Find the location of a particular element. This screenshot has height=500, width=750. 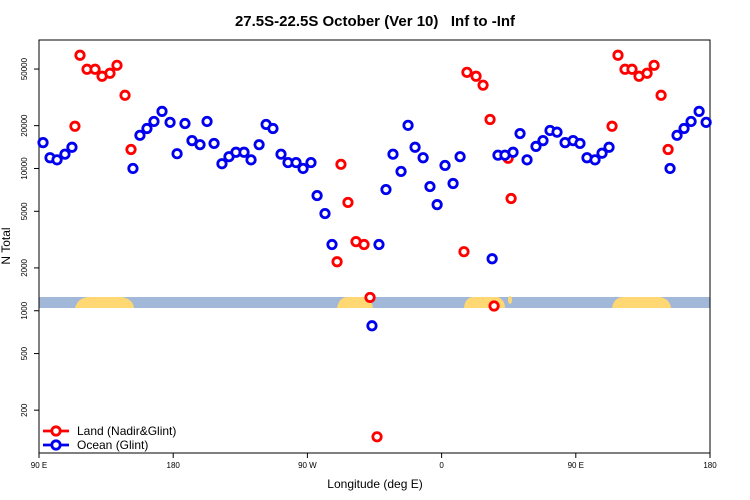

ocean-band is located at coordinates (374, 302).